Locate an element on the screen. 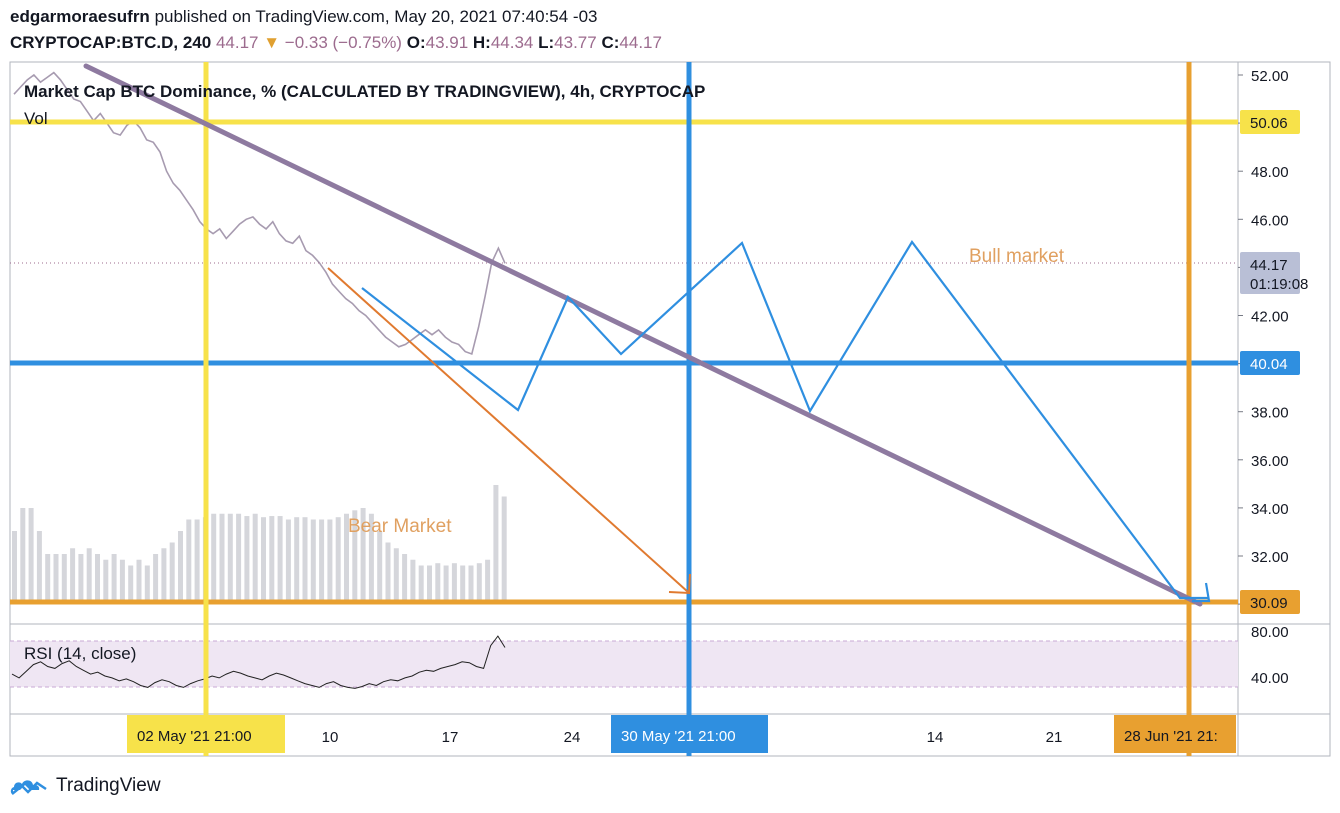 This screenshot has height=813, width=1340. projection-arrowhead-icon is located at coordinates (1201, 592).